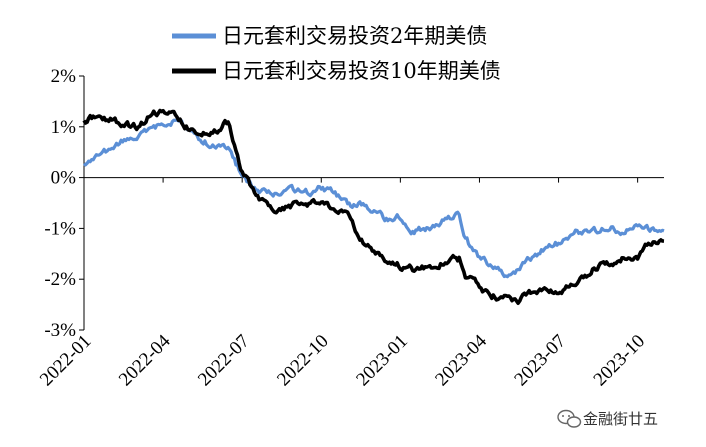  I want to click on x-tick-label: 2023-04, so click(461, 360).